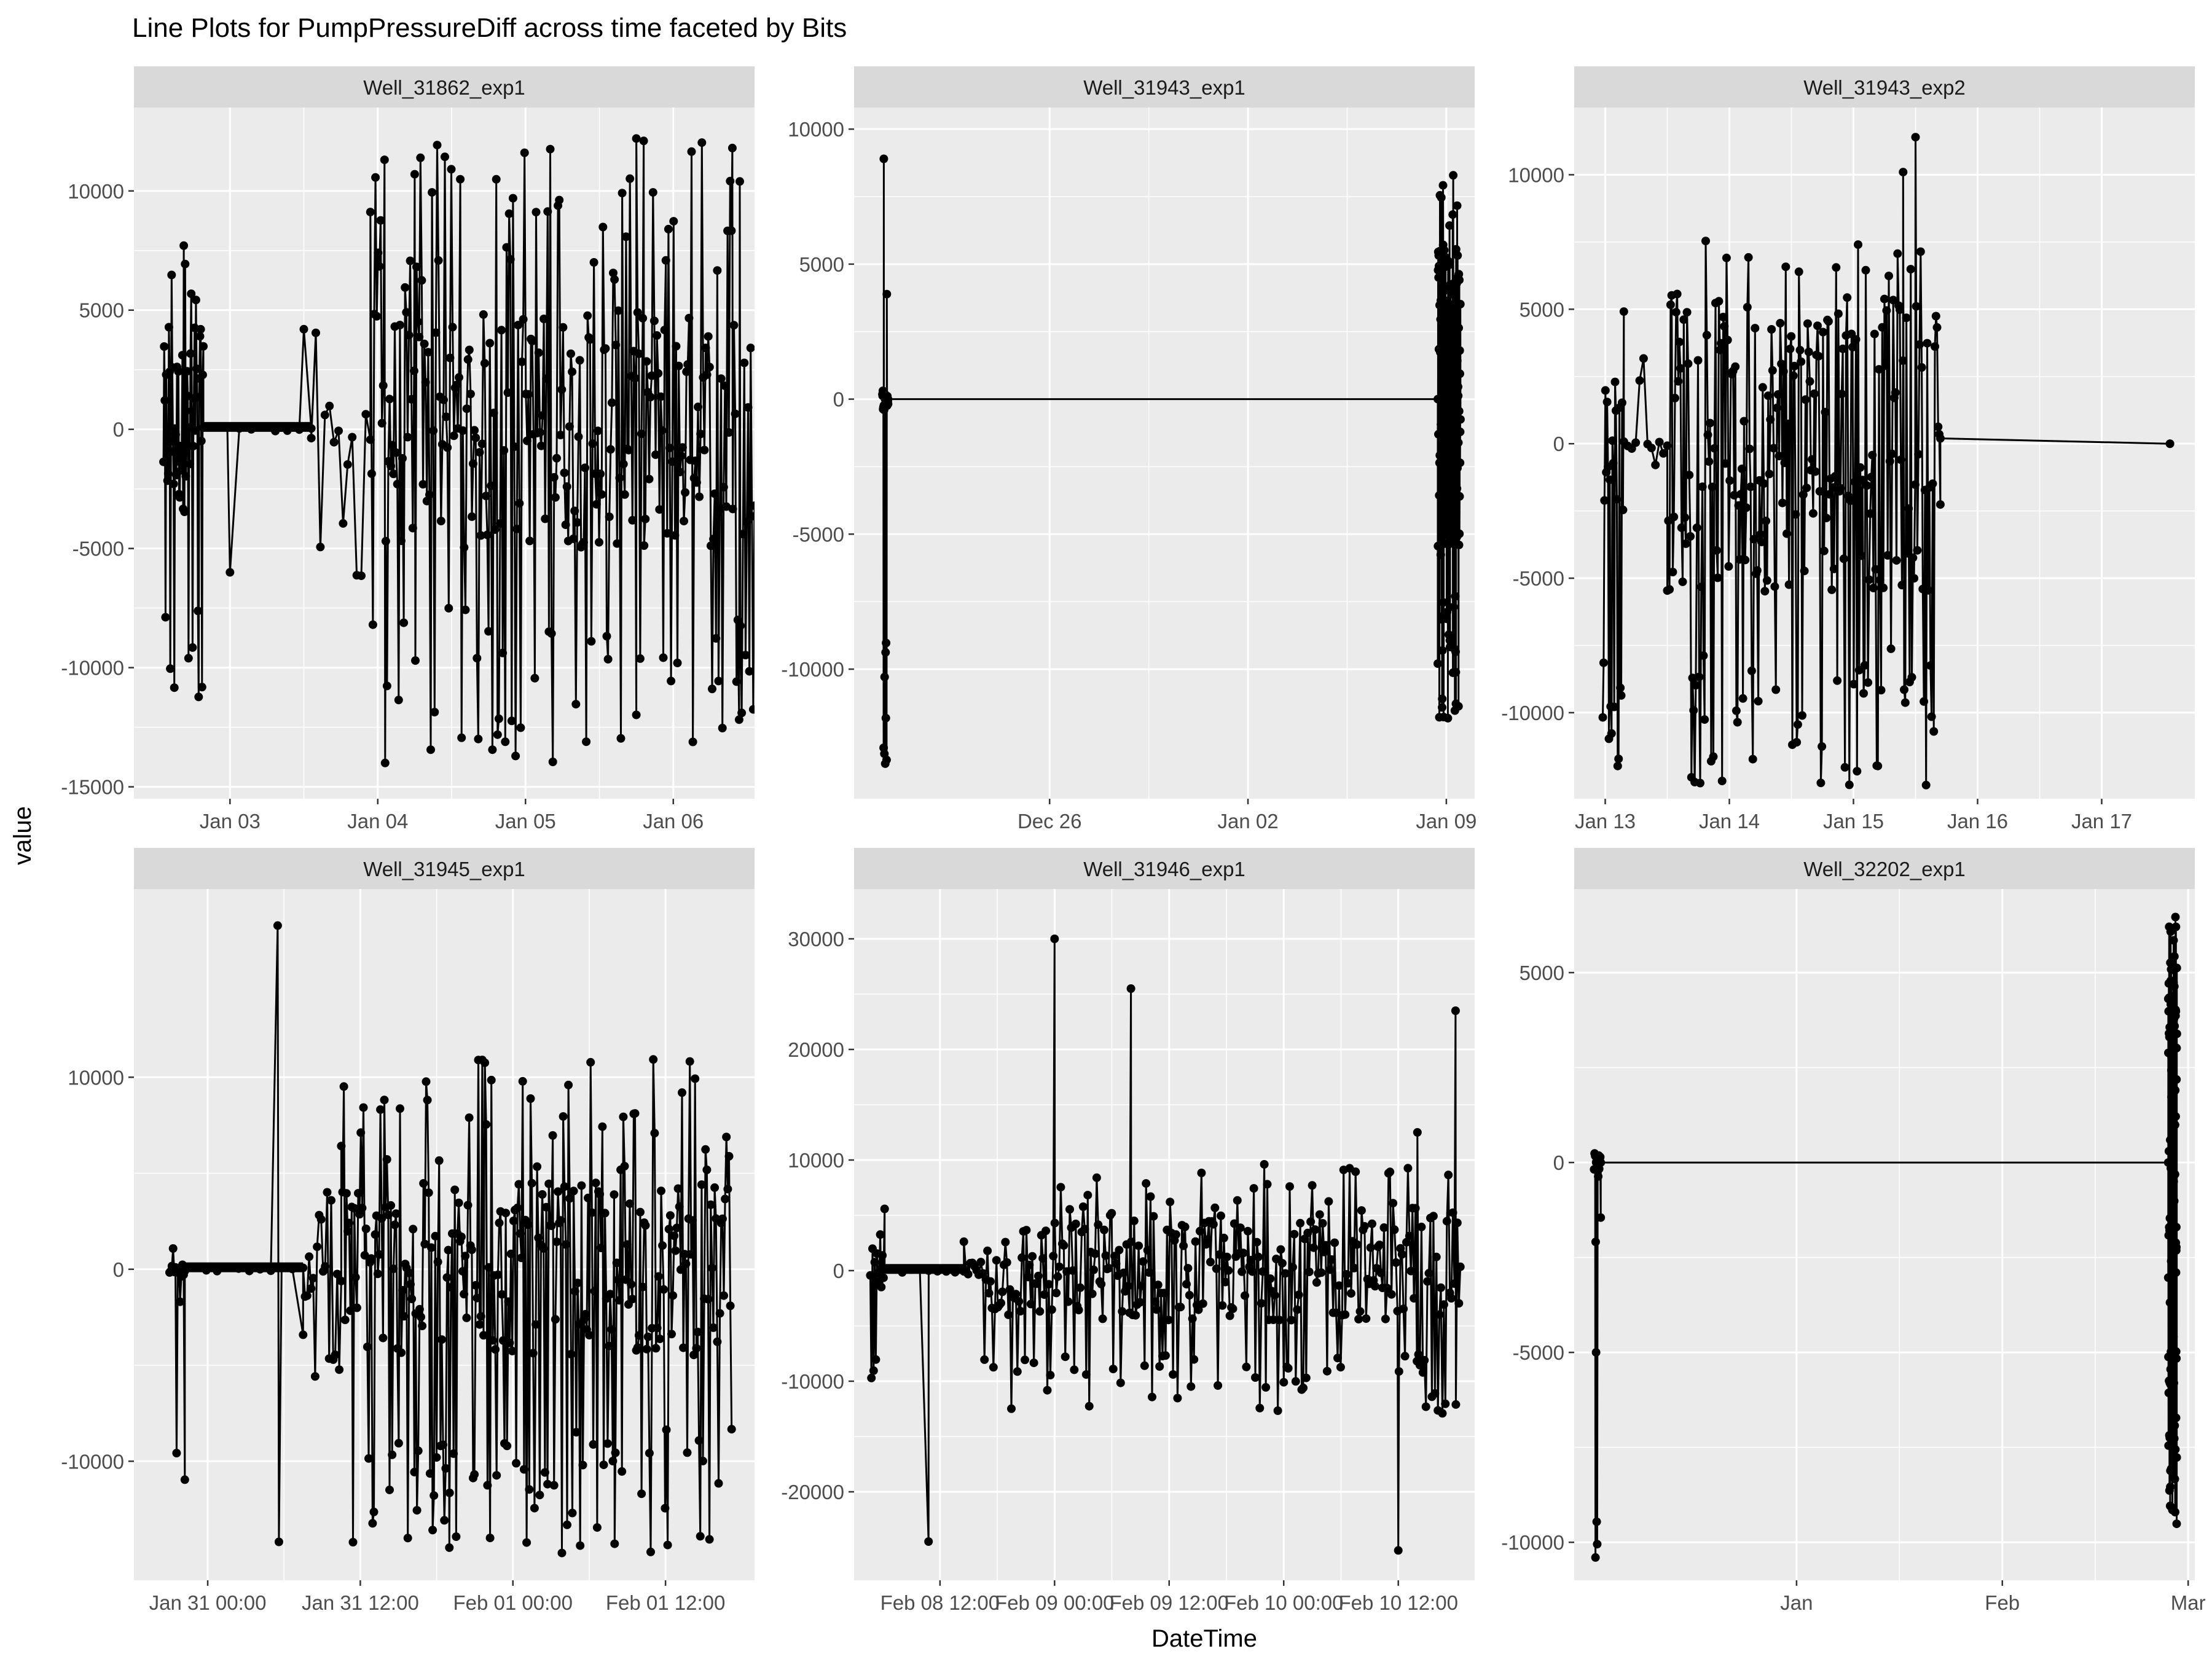  What do you see at coordinates (1884, 1234) in the screenshot?
I see `panel-background` at bounding box center [1884, 1234].